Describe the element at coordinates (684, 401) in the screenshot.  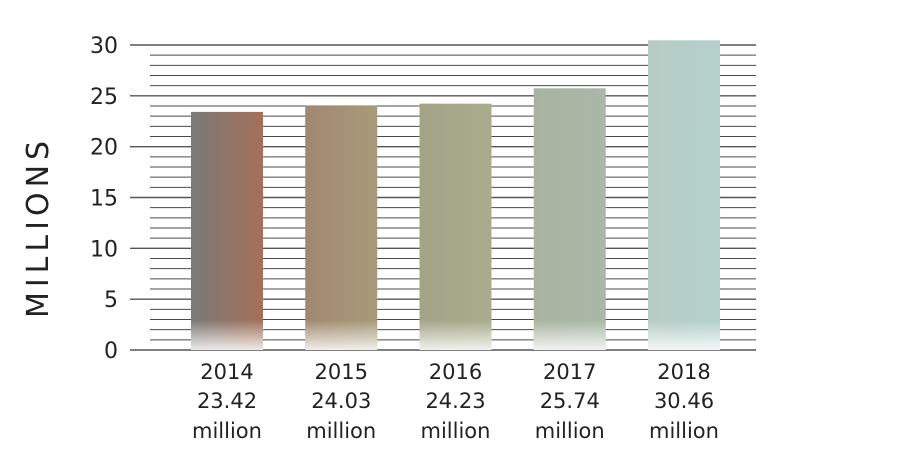
I see `x-value-label: 30.46` at that location.